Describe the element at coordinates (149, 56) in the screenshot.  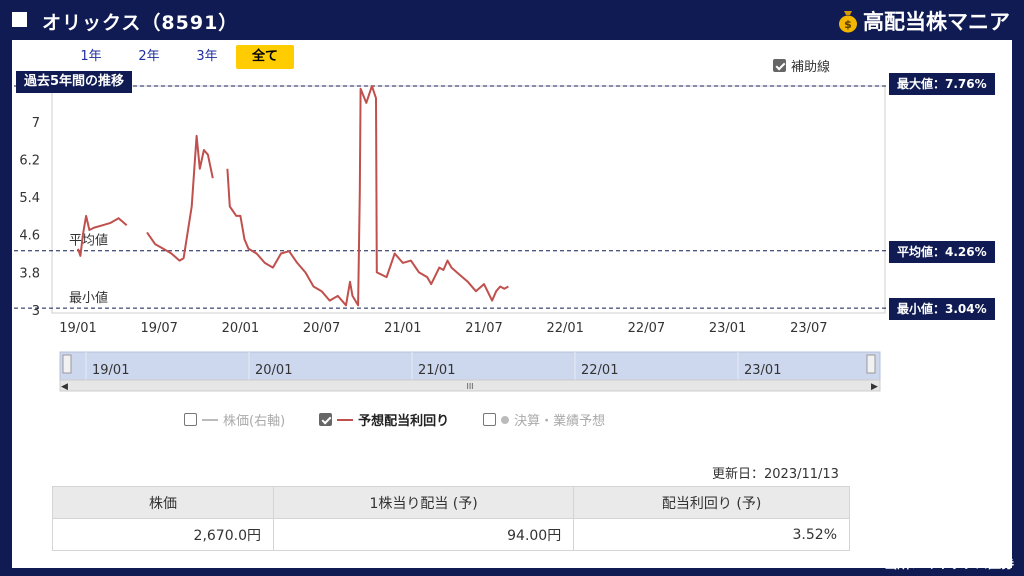
I see `tab-2y: 2年` at that location.